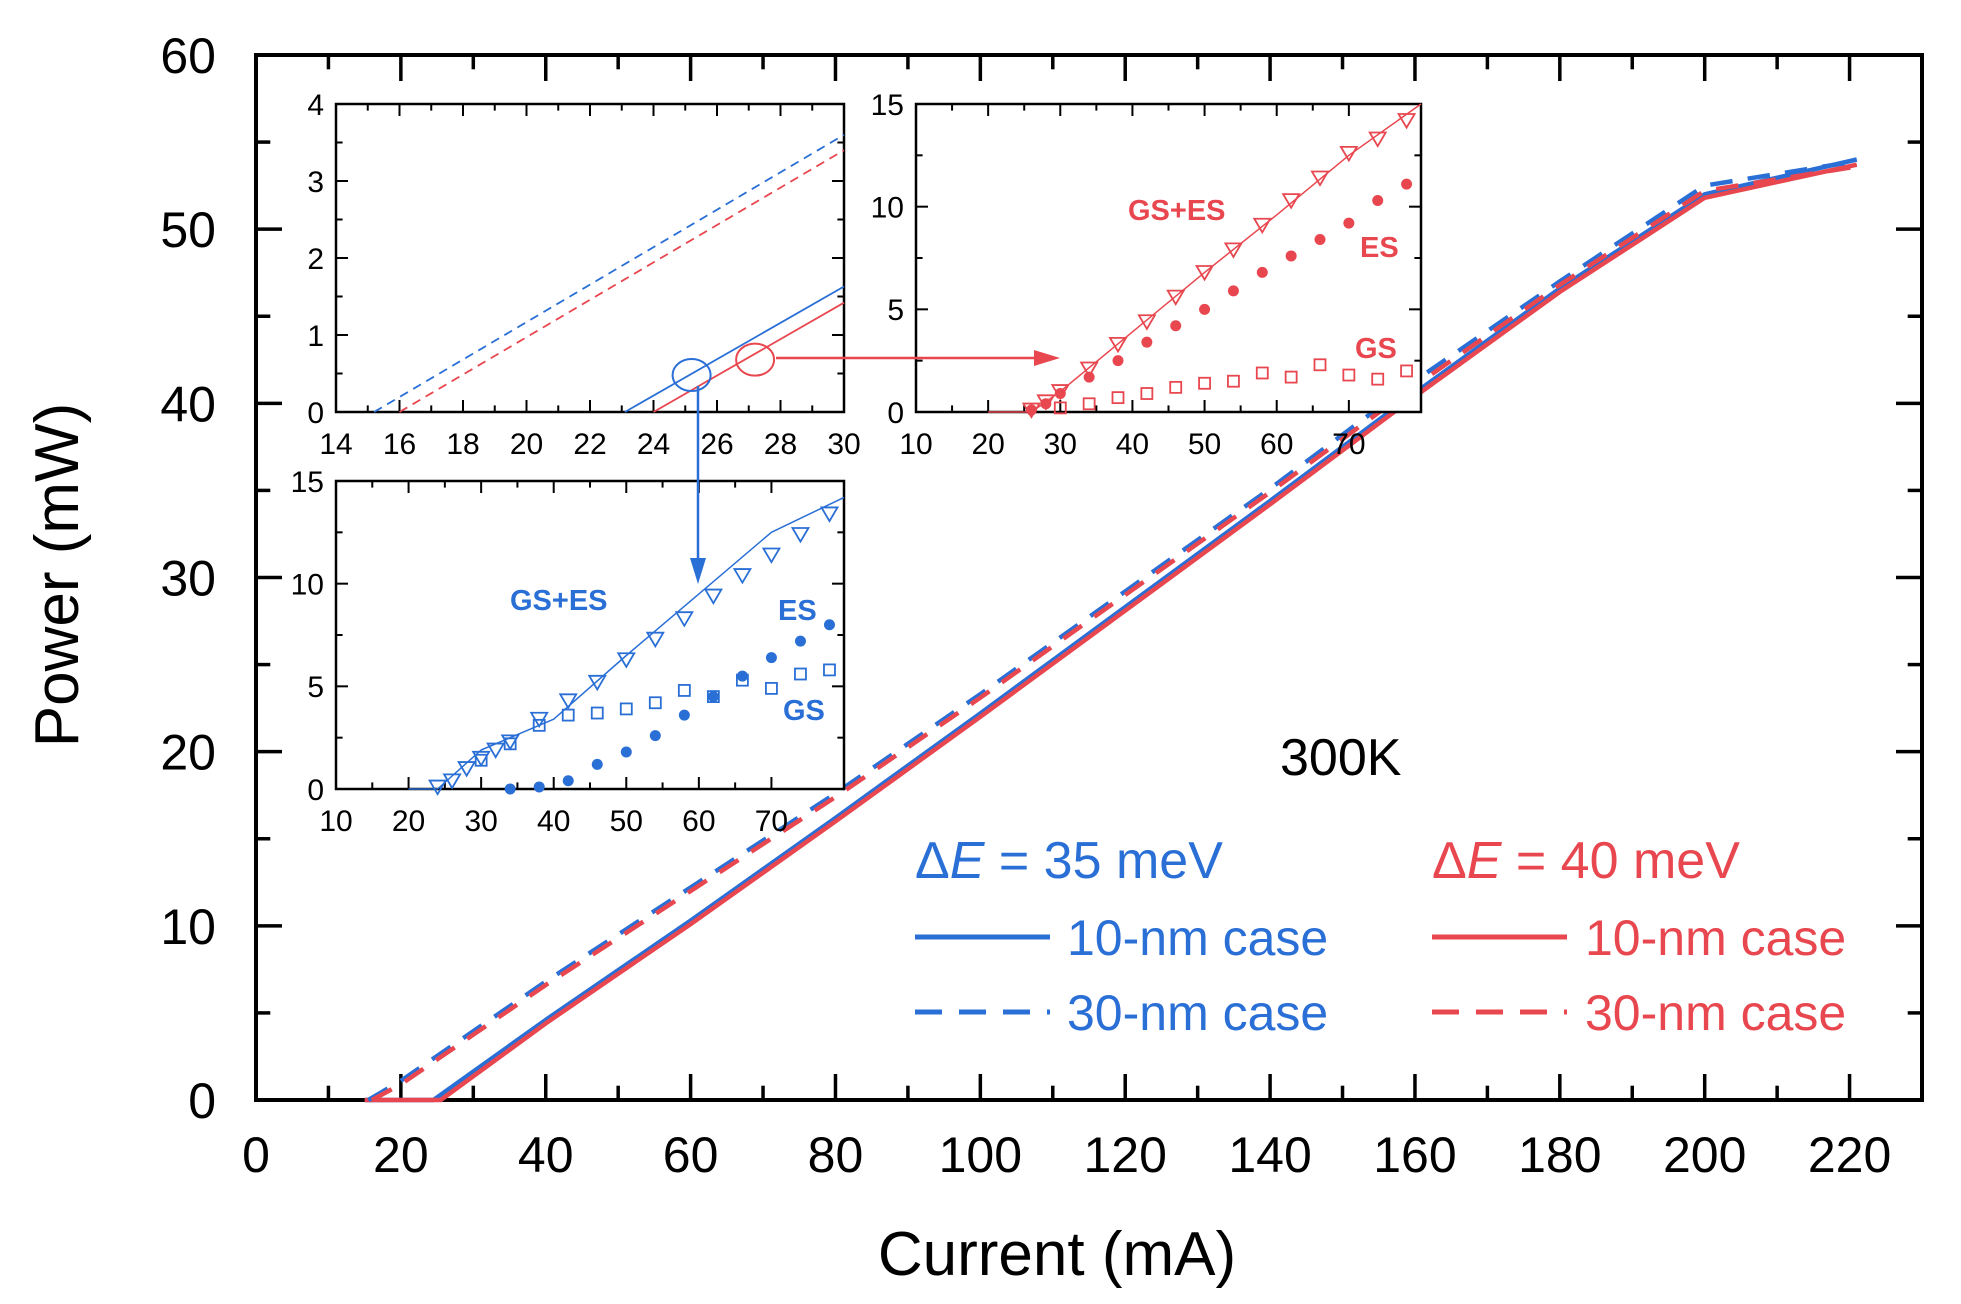 The height and width of the screenshot is (1304, 1961). Describe the element at coordinates (653, 444) in the screenshot. I see `inset-zoom-xtick-label: 24` at that location.